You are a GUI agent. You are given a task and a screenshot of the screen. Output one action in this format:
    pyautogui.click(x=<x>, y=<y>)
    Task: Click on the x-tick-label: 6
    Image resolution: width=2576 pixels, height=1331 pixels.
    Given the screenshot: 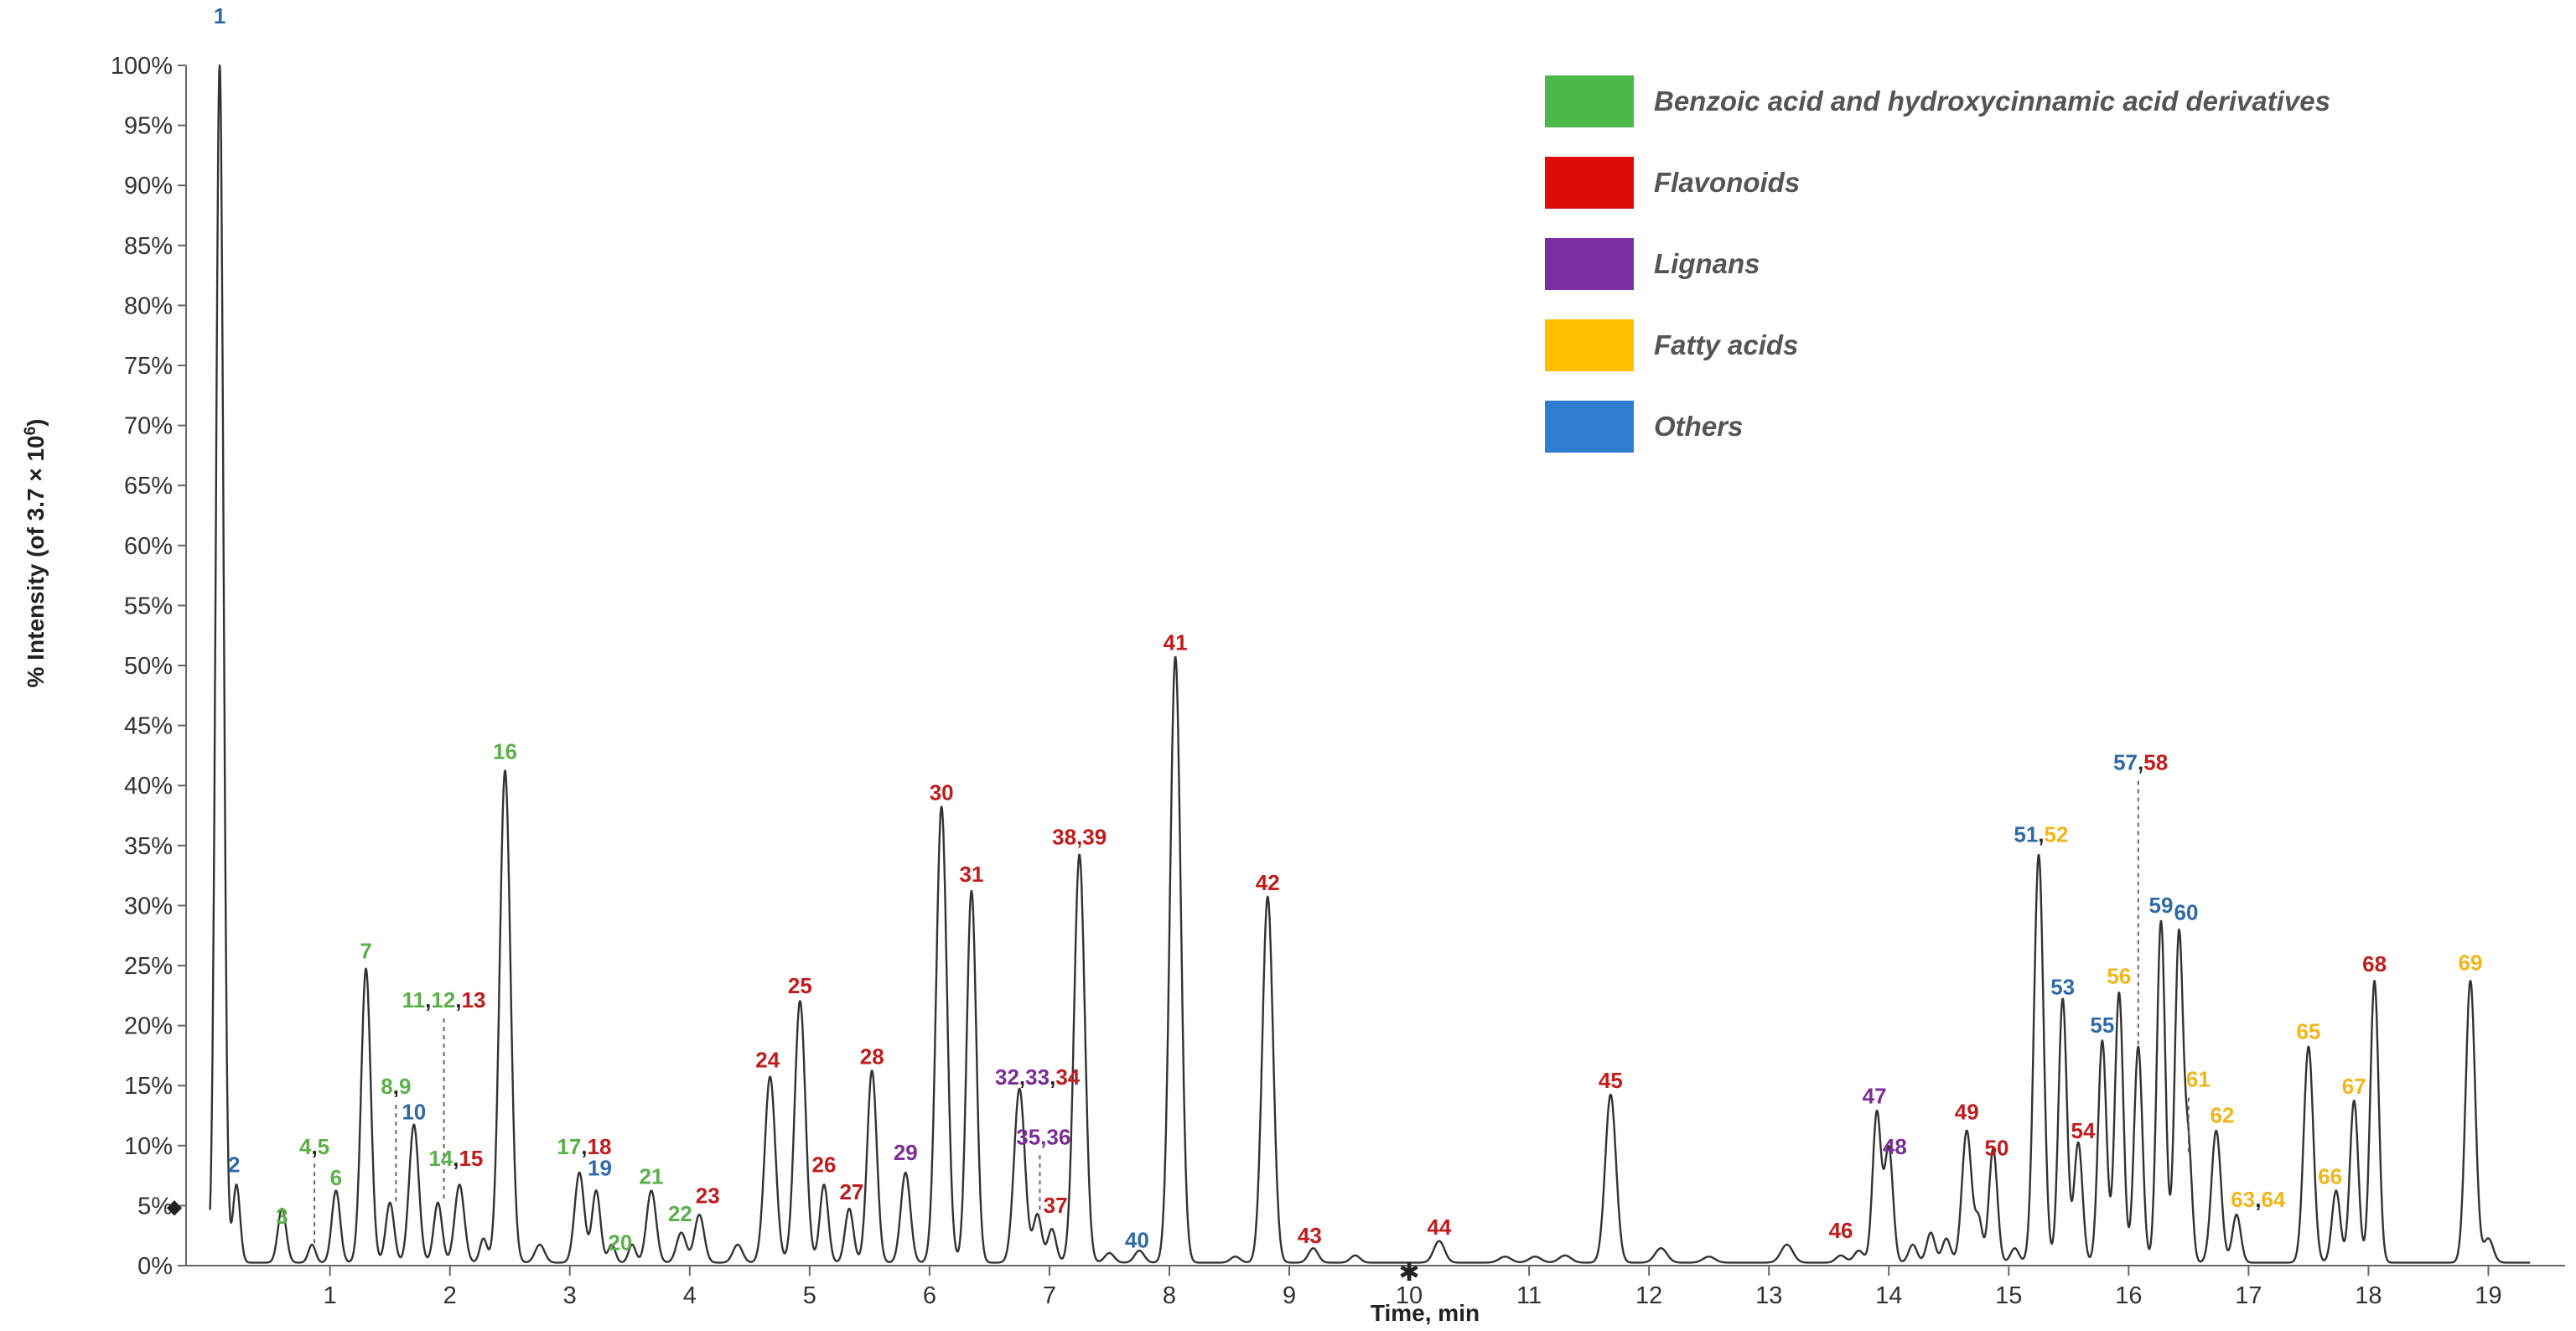 What is the action you would take?
    pyautogui.click(x=929, y=1295)
    